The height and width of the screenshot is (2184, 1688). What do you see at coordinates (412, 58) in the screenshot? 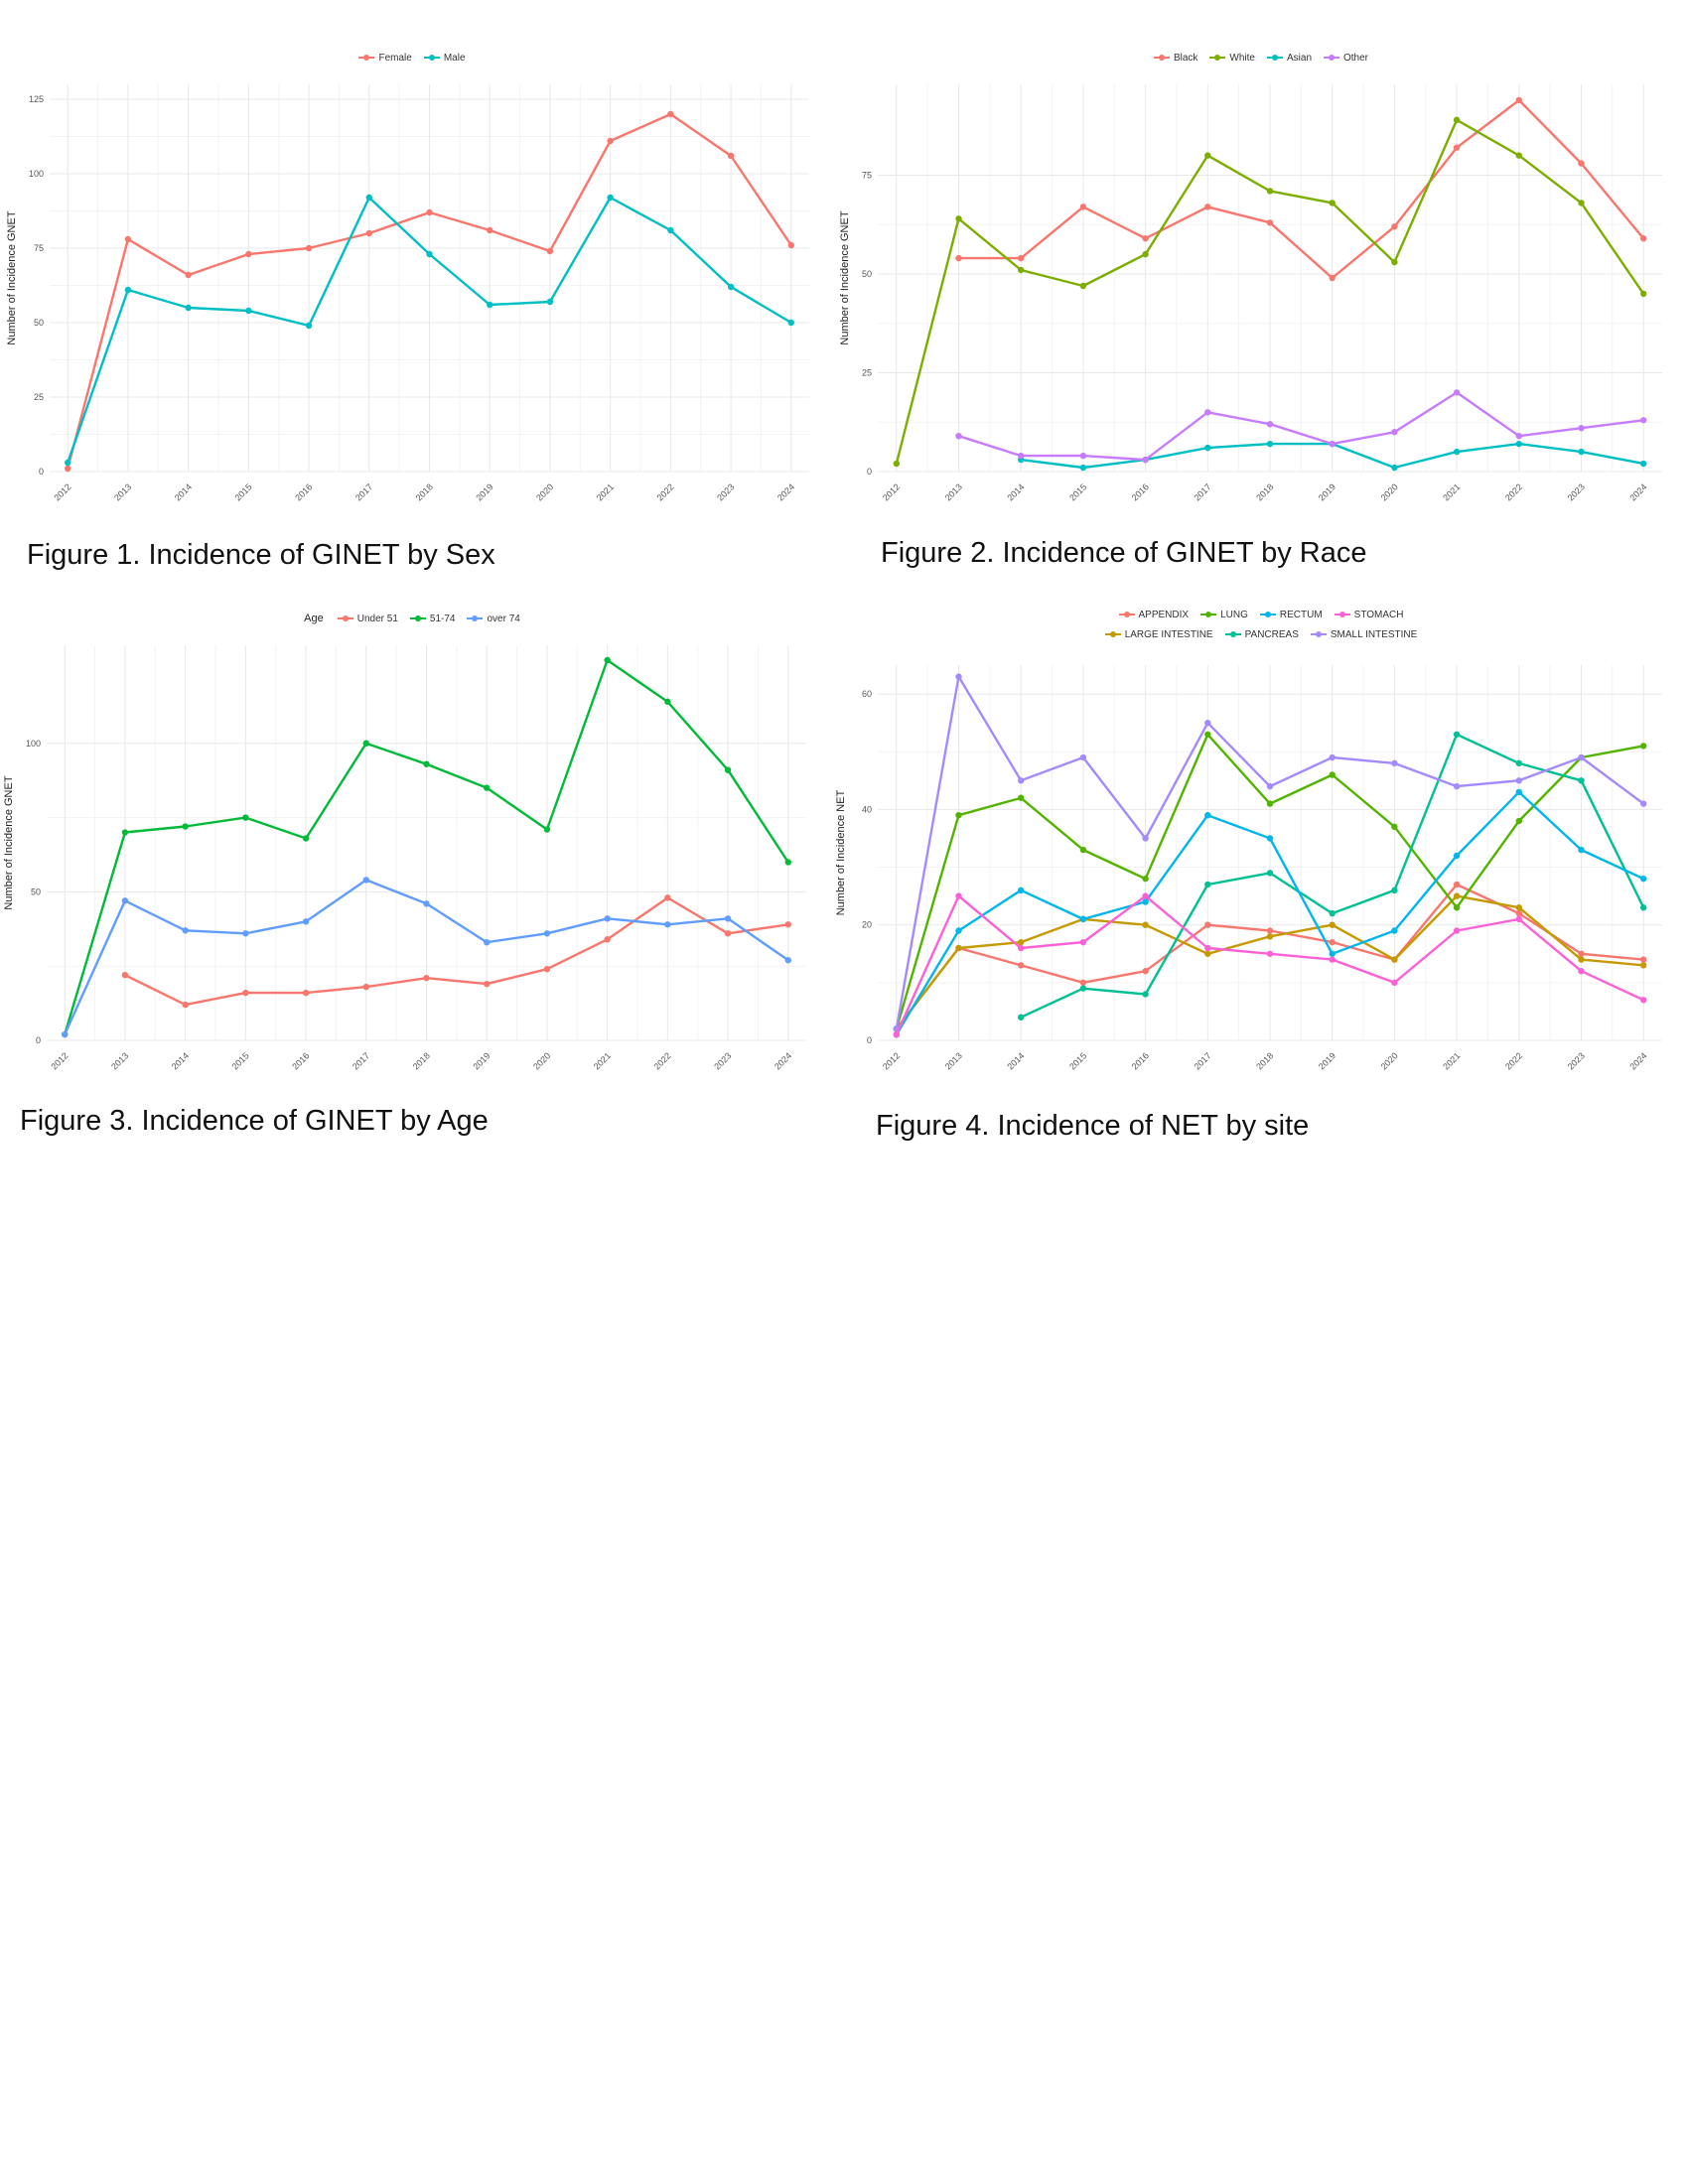
I see `legend: Female Male` at bounding box center [412, 58].